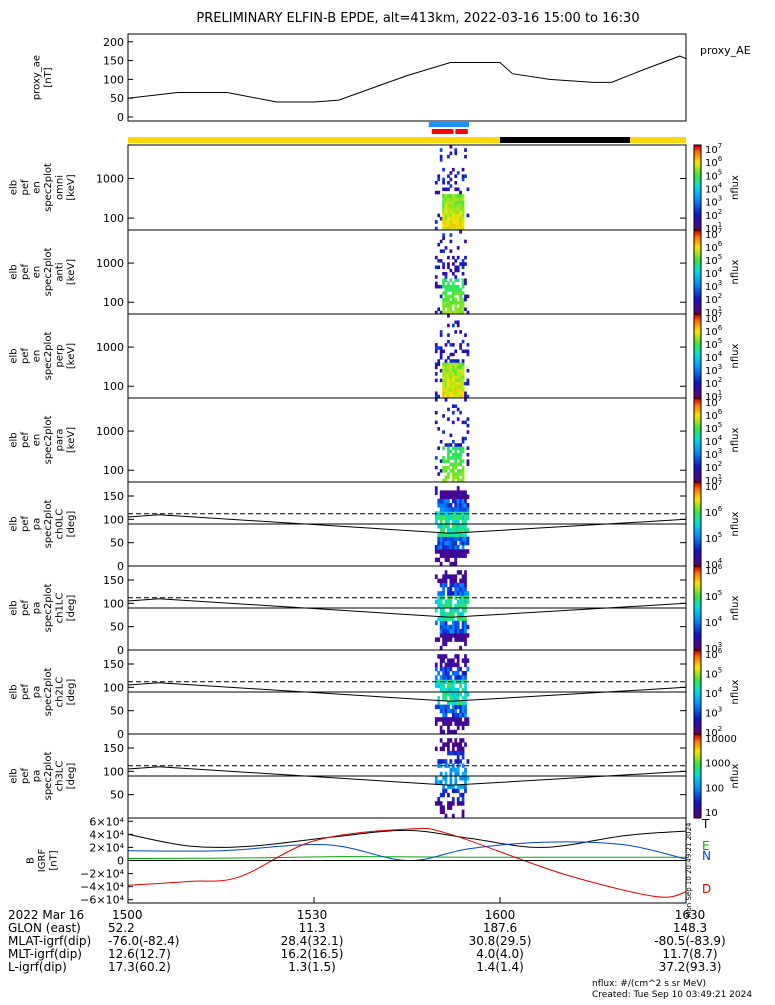 The width and height of the screenshot is (775, 1005). What do you see at coordinates (705, 824) in the screenshot?
I see `series-label: T` at bounding box center [705, 824].